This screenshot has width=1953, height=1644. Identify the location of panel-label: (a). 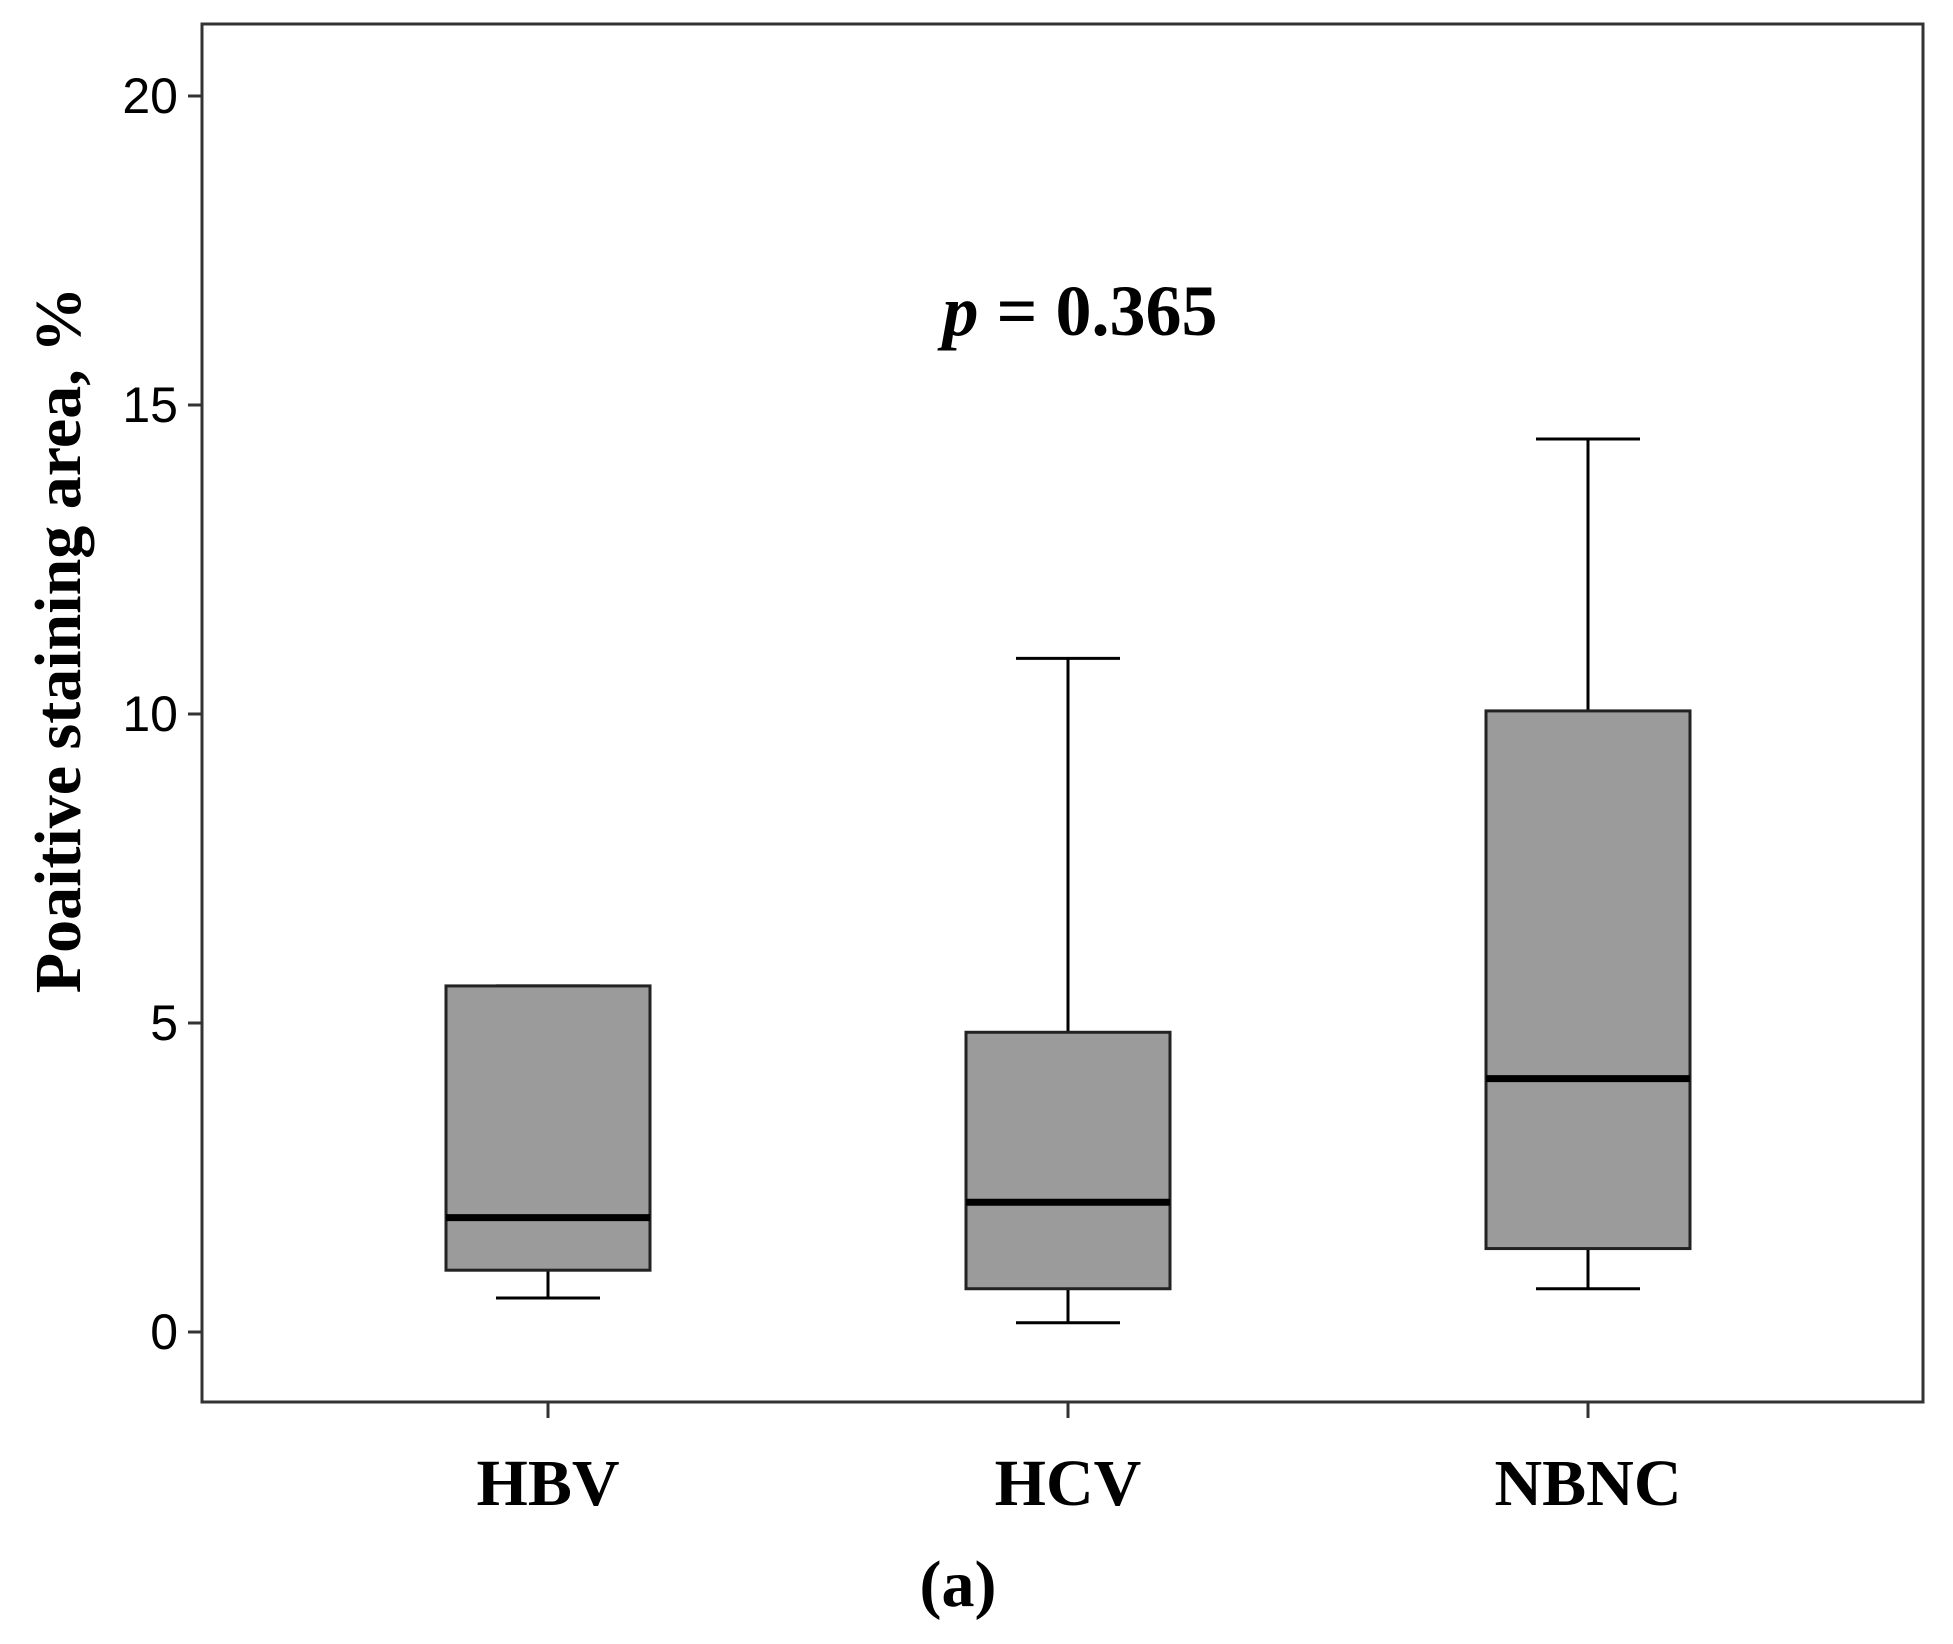
(958, 1584).